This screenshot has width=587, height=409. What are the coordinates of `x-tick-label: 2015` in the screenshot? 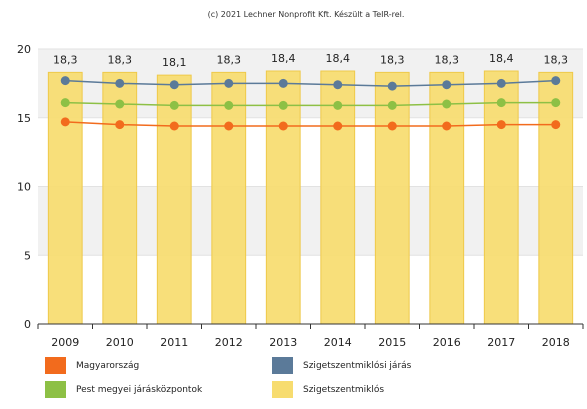 It's located at (392, 342).